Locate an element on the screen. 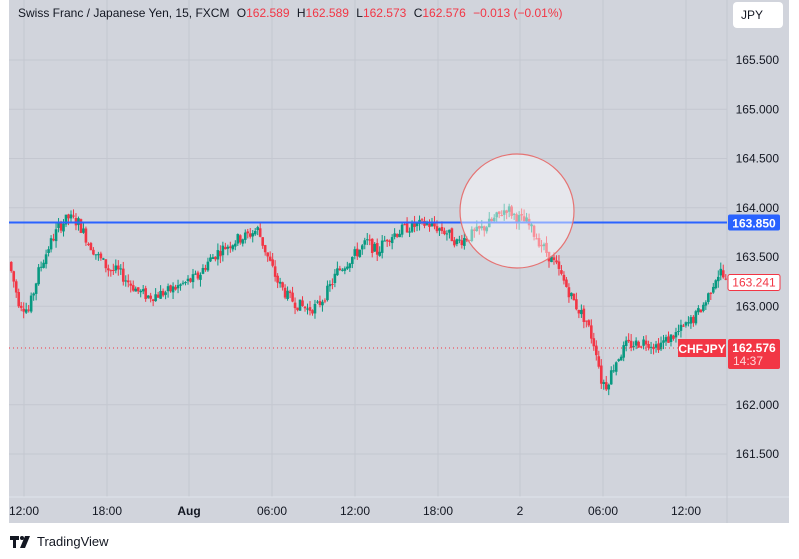 This screenshot has height=559, width=799. open-value: 162.589 is located at coordinates (268, 13).